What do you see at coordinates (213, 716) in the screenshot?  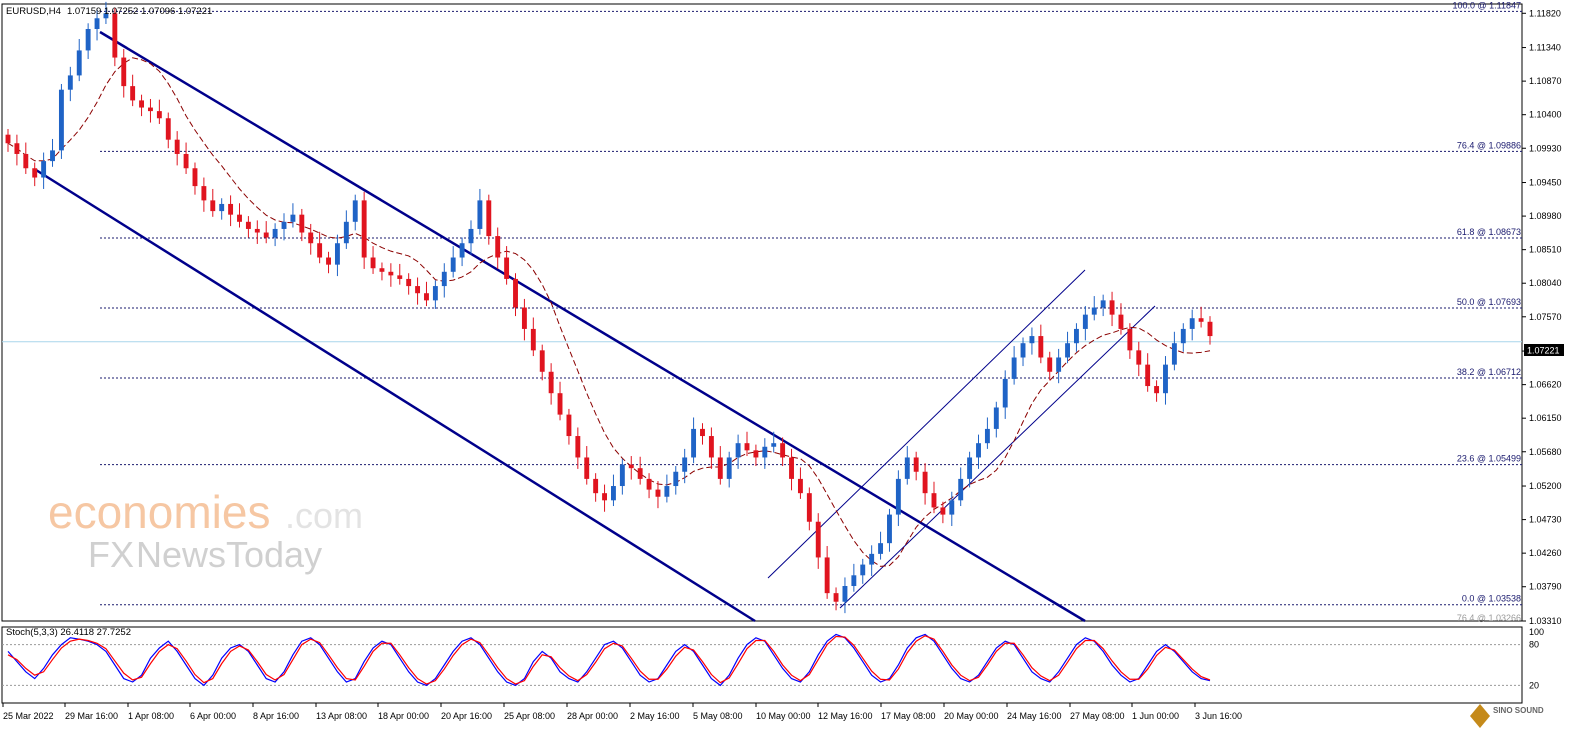 I see `time-tick-label: 6 Apr 00:00` at bounding box center [213, 716].